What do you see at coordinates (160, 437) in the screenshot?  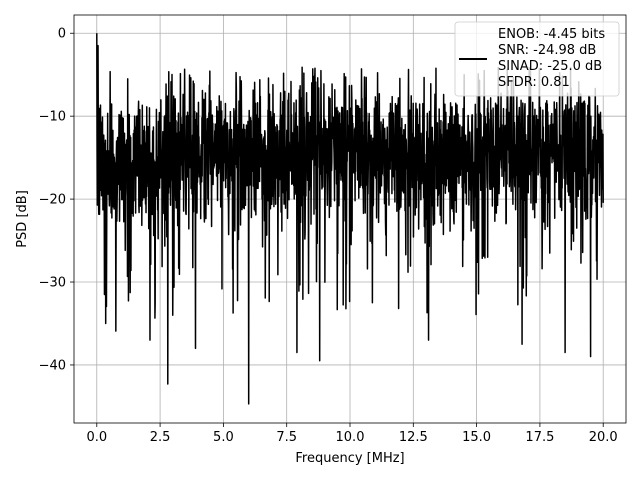 I see `x-tick-label: 2.5` at bounding box center [160, 437].